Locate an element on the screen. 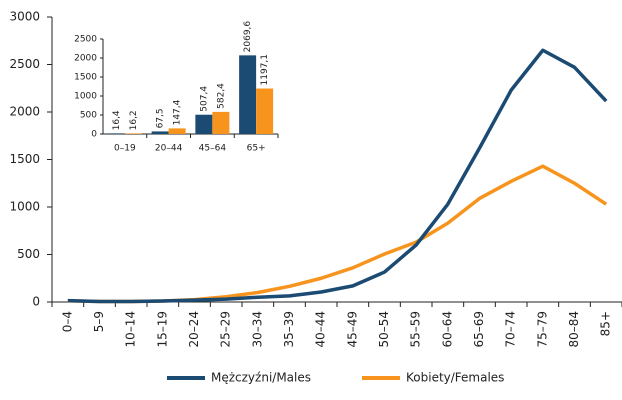 The image size is (622, 400). inset-y-tick-label: 1500 is located at coordinates (85, 78).